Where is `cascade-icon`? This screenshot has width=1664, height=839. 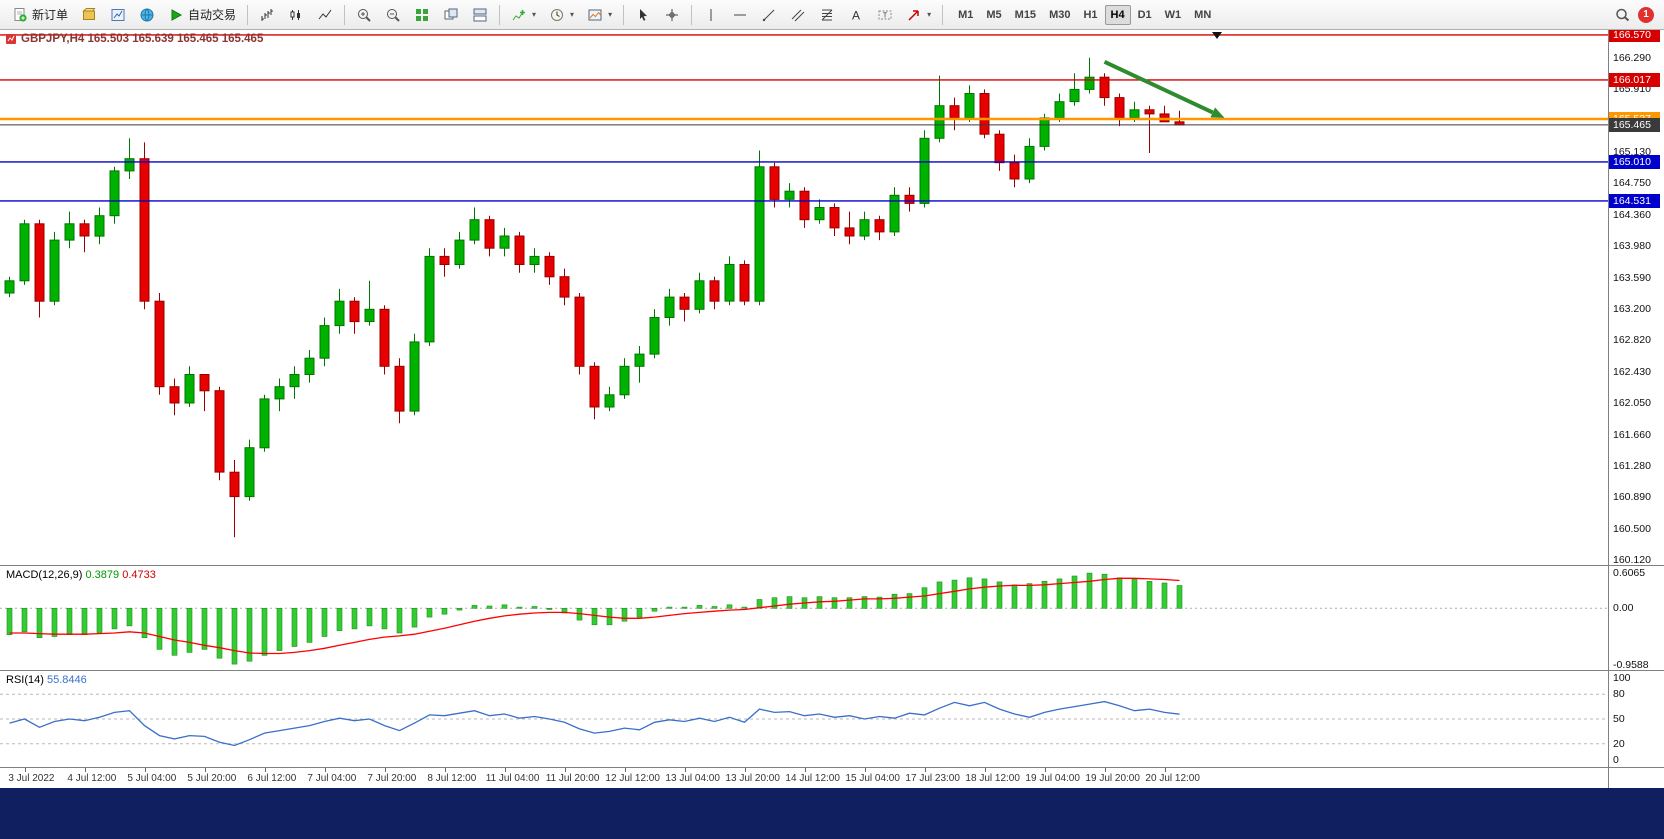
cascade-icon is located at coordinates (451, 13).